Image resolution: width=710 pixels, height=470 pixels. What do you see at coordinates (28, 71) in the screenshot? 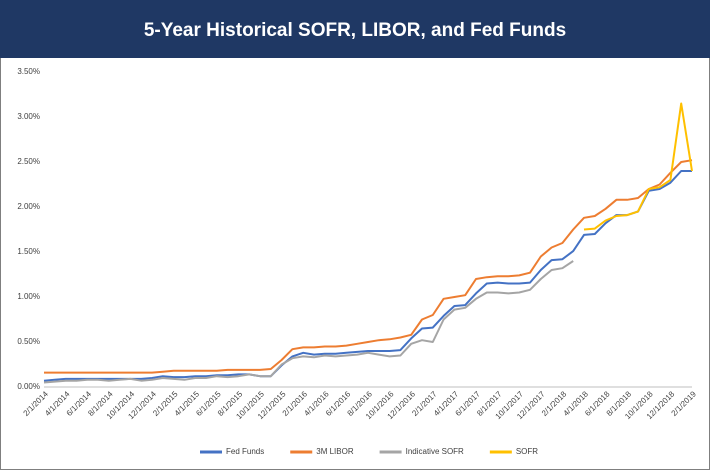
I see `y-tick-label: 3.50%` at bounding box center [28, 71].